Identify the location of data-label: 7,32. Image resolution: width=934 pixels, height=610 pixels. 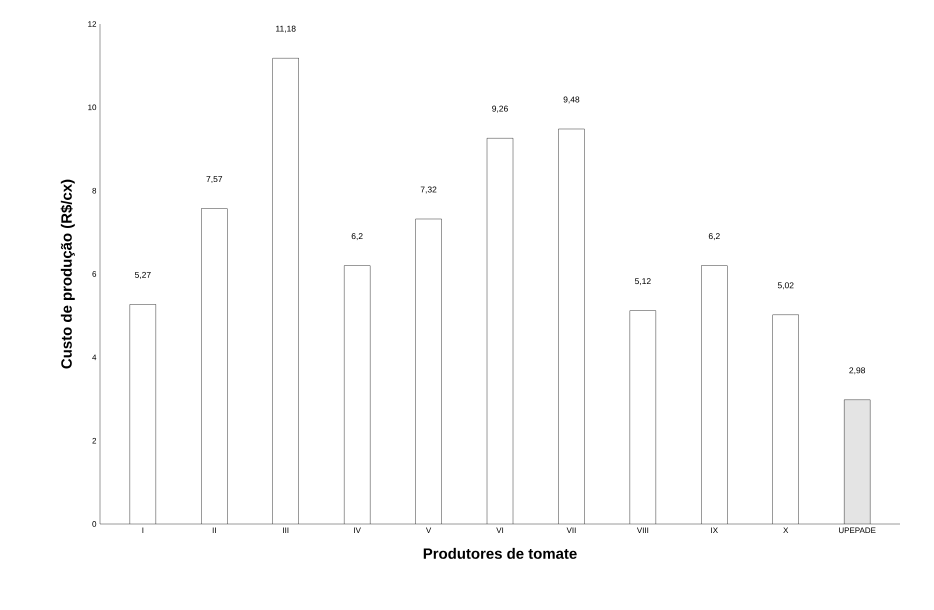
(428, 190).